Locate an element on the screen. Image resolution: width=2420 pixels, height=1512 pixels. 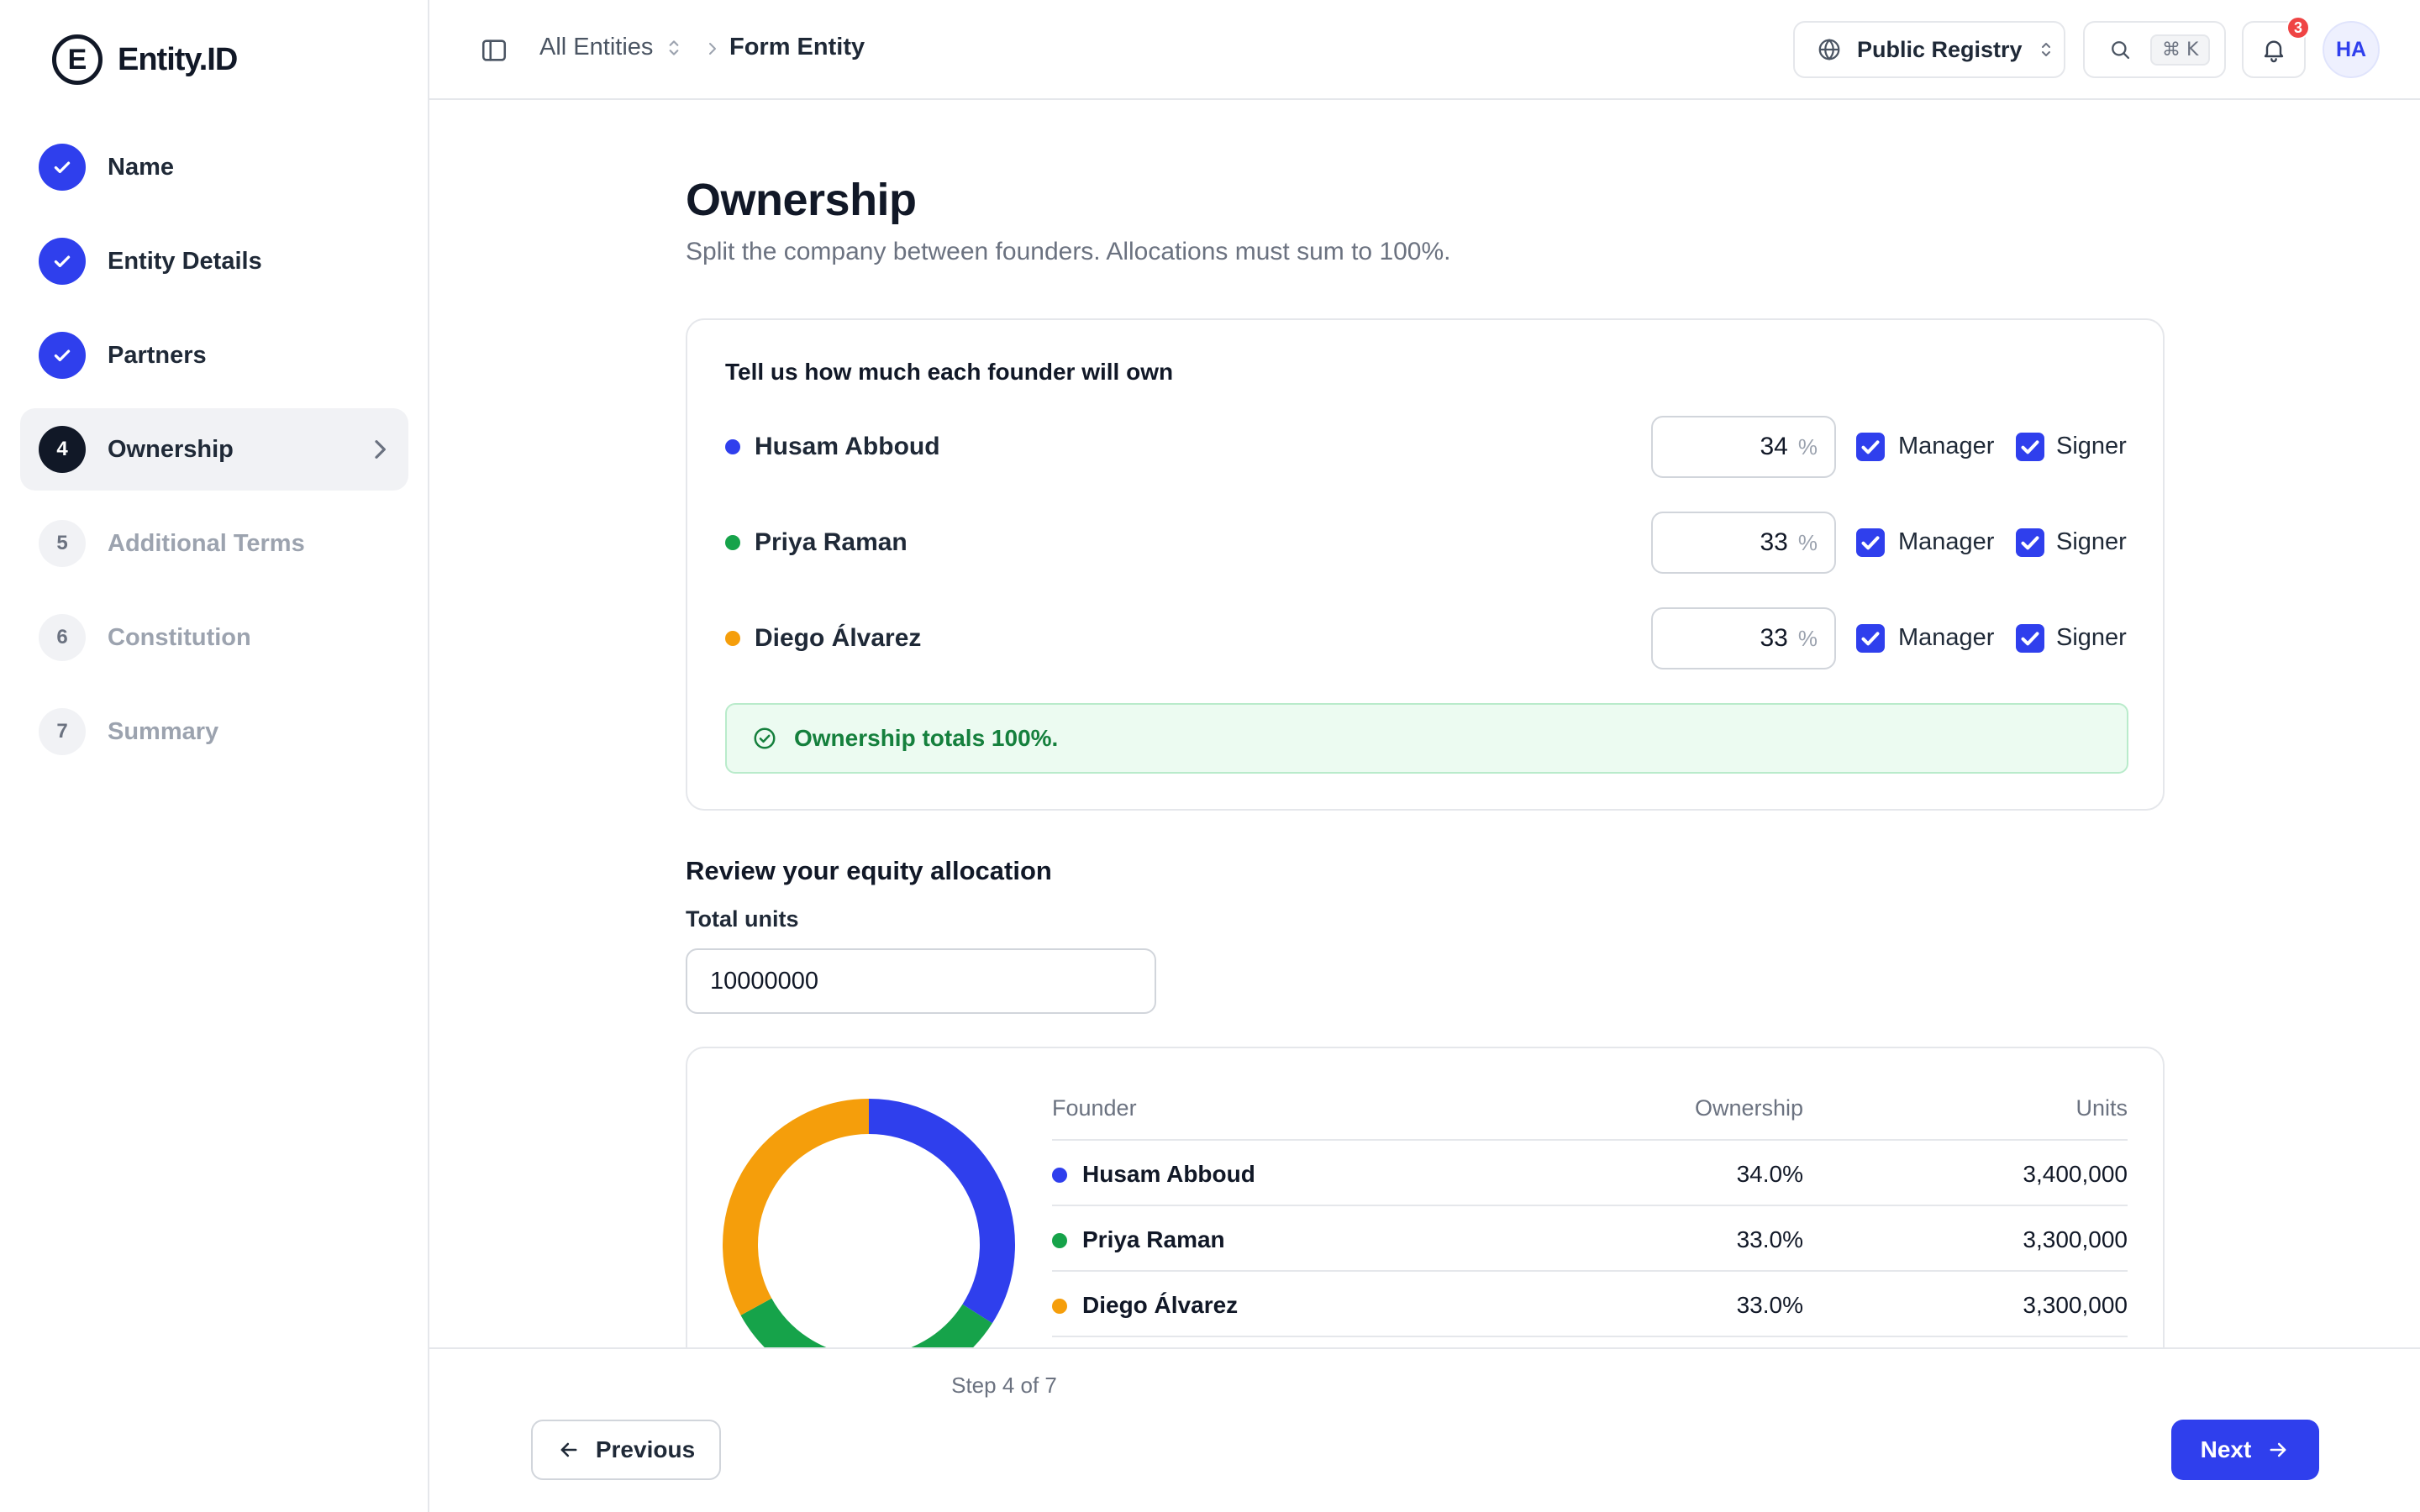
logo-mark-icon: E is located at coordinates (77, 59).